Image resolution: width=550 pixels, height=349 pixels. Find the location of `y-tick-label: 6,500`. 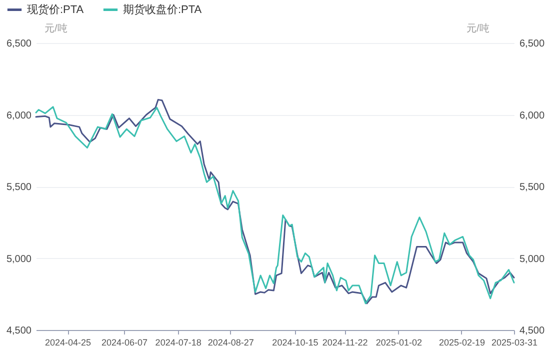

y-tick-label: 6,500 is located at coordinates (19, 44).